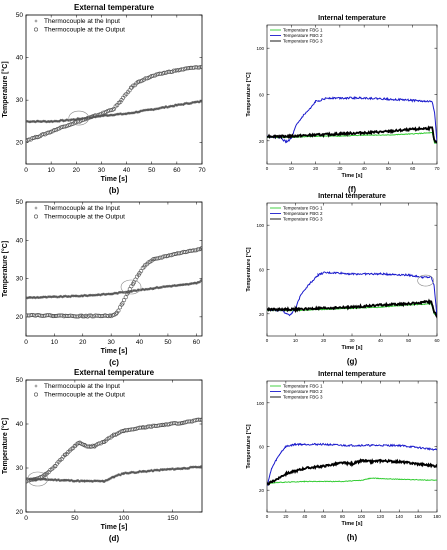 Image resolution: width=447 pixels, height=550 pixels. I want to click on series-line, so click(352, 137).